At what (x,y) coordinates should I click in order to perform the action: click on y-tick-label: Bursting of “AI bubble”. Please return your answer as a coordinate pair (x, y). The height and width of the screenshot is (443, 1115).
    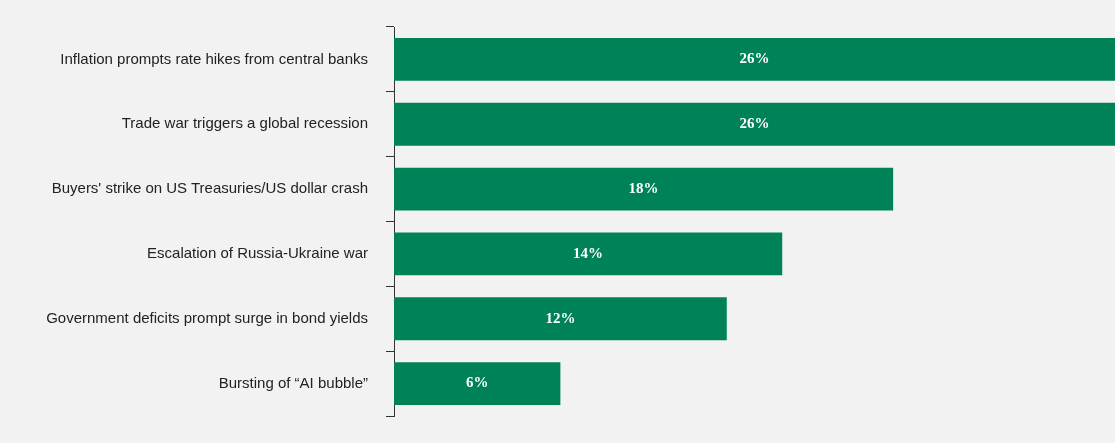
    Looking at the image, I should click on (293, 382).